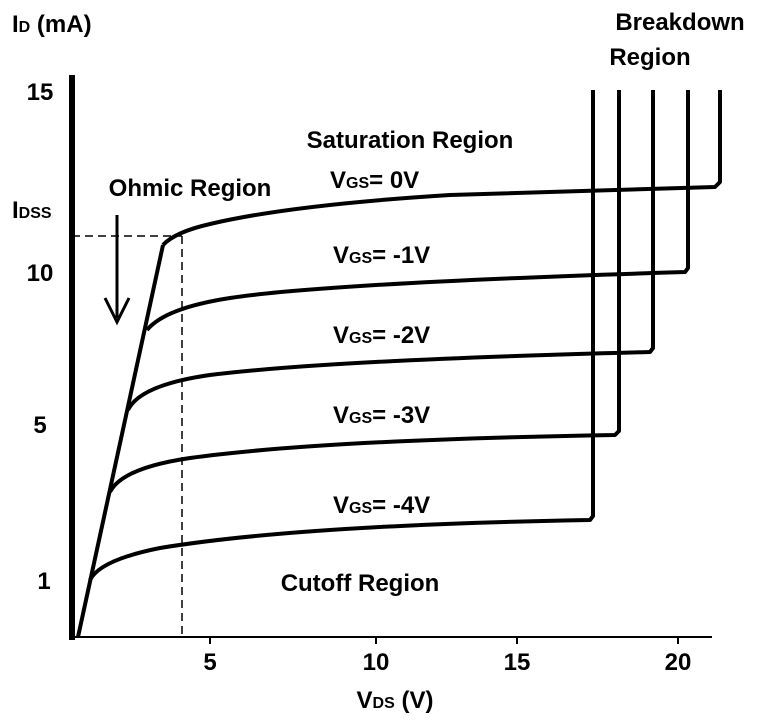  I want to click on idss-label: IDSS, so click(32, 210).